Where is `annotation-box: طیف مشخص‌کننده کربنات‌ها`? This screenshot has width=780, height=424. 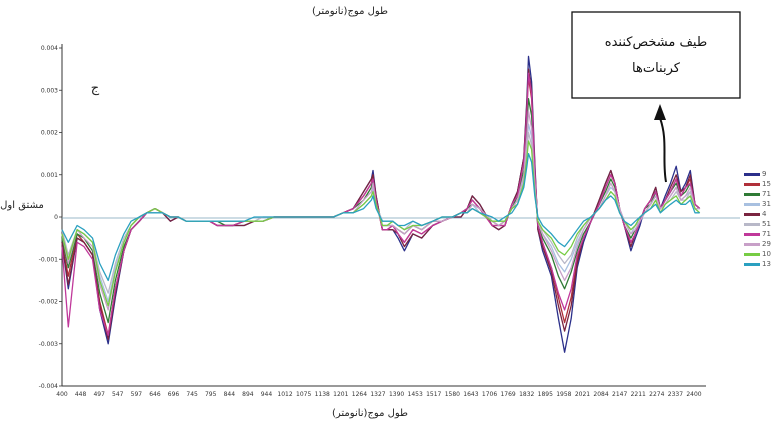 annotation-box: طیف مشخص‌کننده کربنات‌ها is located at coordinates (656, 55).